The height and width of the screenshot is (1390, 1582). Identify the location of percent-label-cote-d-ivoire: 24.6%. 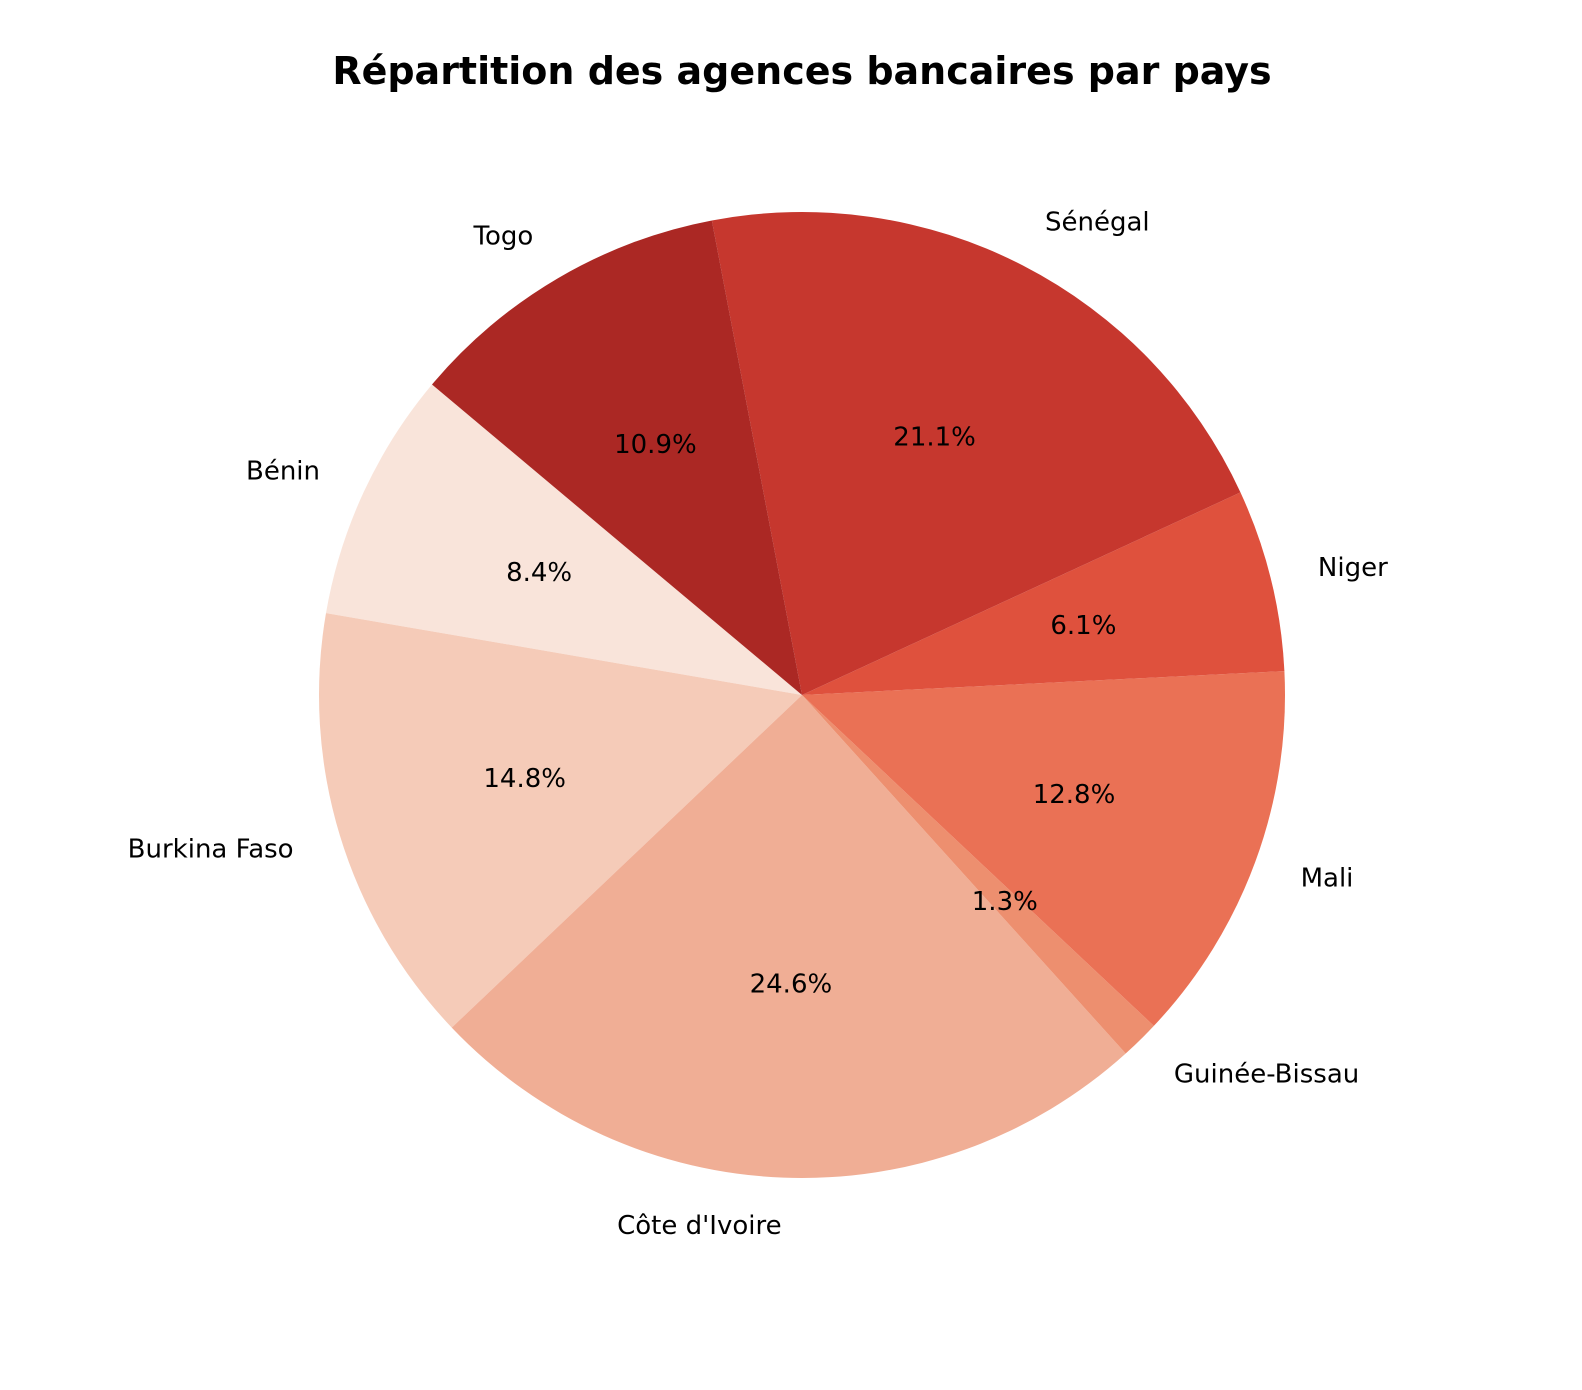
(791, 985).